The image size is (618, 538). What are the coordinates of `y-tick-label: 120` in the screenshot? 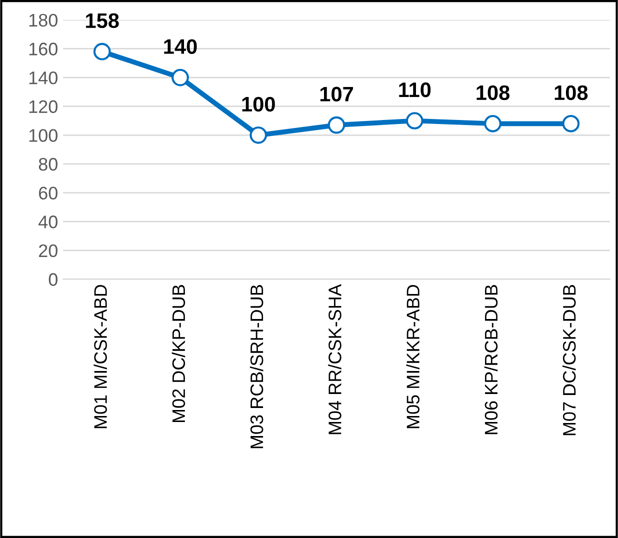 It's located at (43, 107).